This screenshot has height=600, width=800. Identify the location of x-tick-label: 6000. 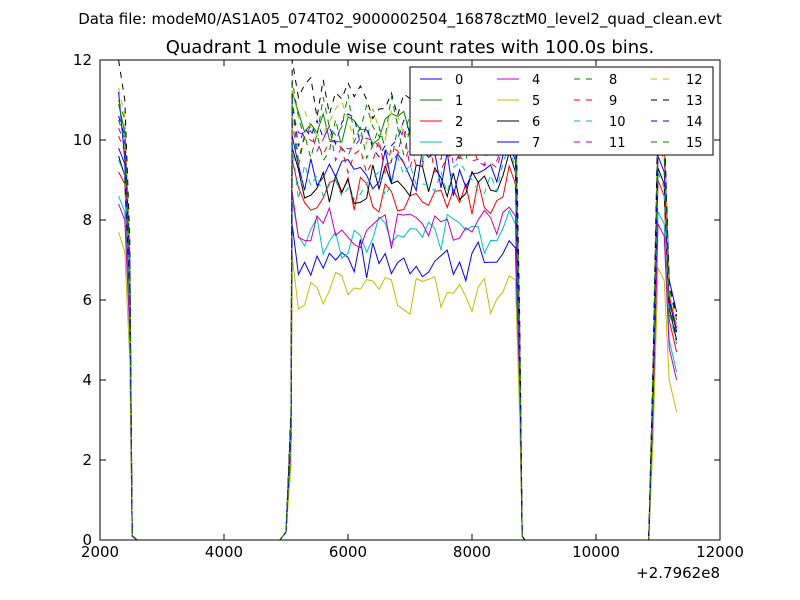
(348, 552).